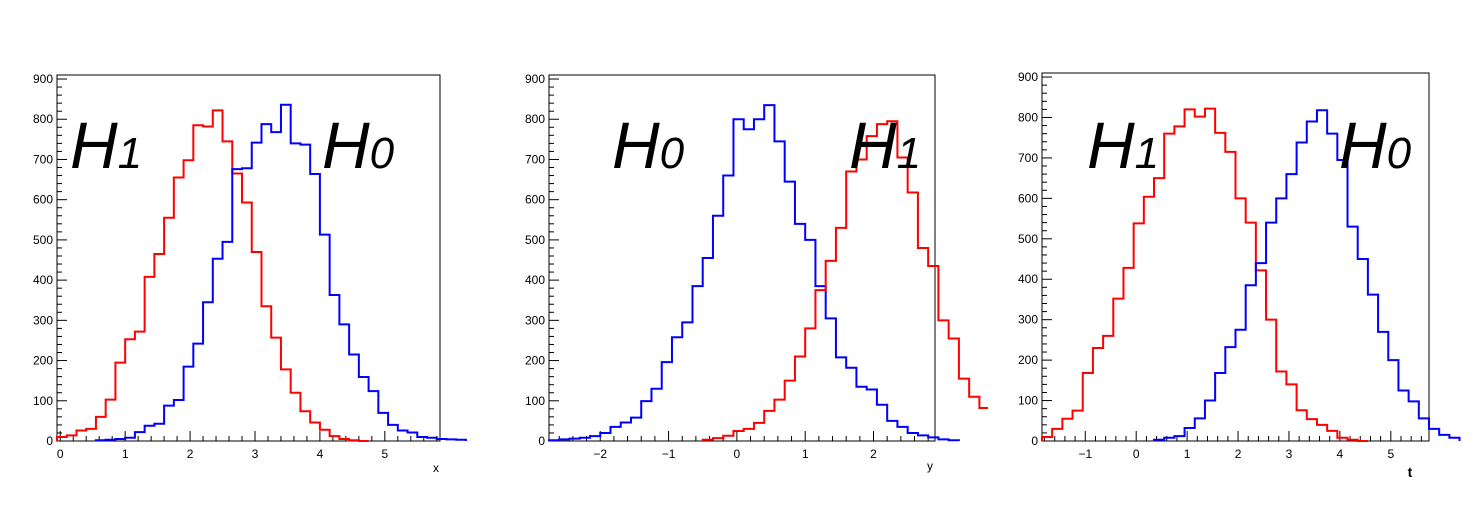 The width and height of the screenshot is (1483, 515). Describe the element at coordinates (930, 466) in the screenshot. I see `x-axis-label: y` at that location.